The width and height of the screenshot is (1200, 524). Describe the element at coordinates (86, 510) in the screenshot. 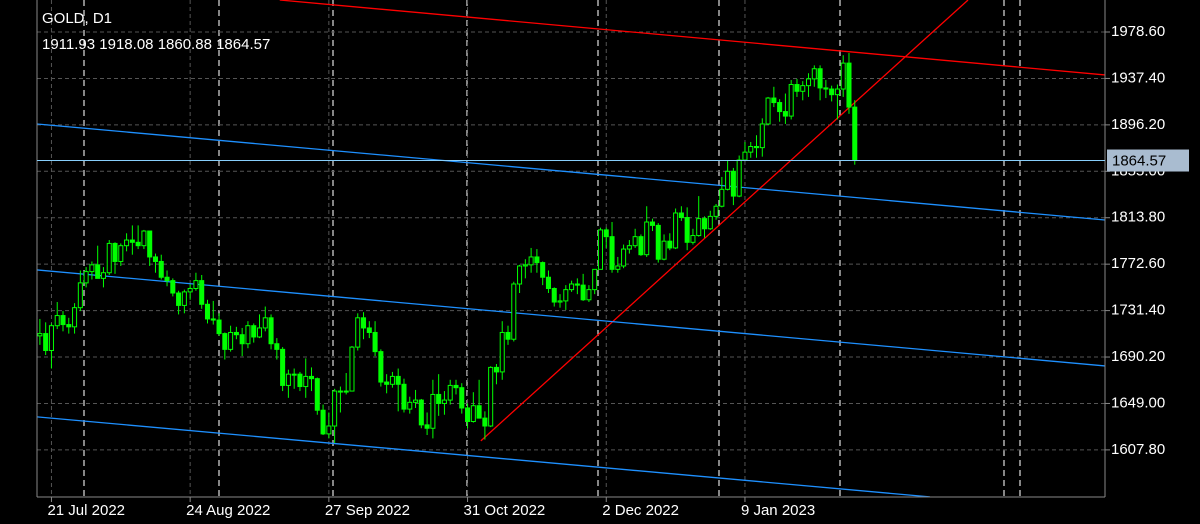

I see `x-tick-label: 21 Jul 2022` at that location.